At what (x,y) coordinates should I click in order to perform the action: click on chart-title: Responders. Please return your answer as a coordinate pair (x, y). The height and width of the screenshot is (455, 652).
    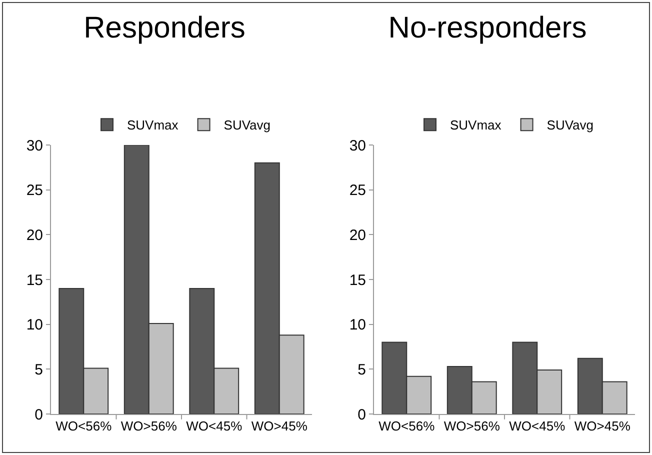
    Looking at the image, I should click on (165, 27).